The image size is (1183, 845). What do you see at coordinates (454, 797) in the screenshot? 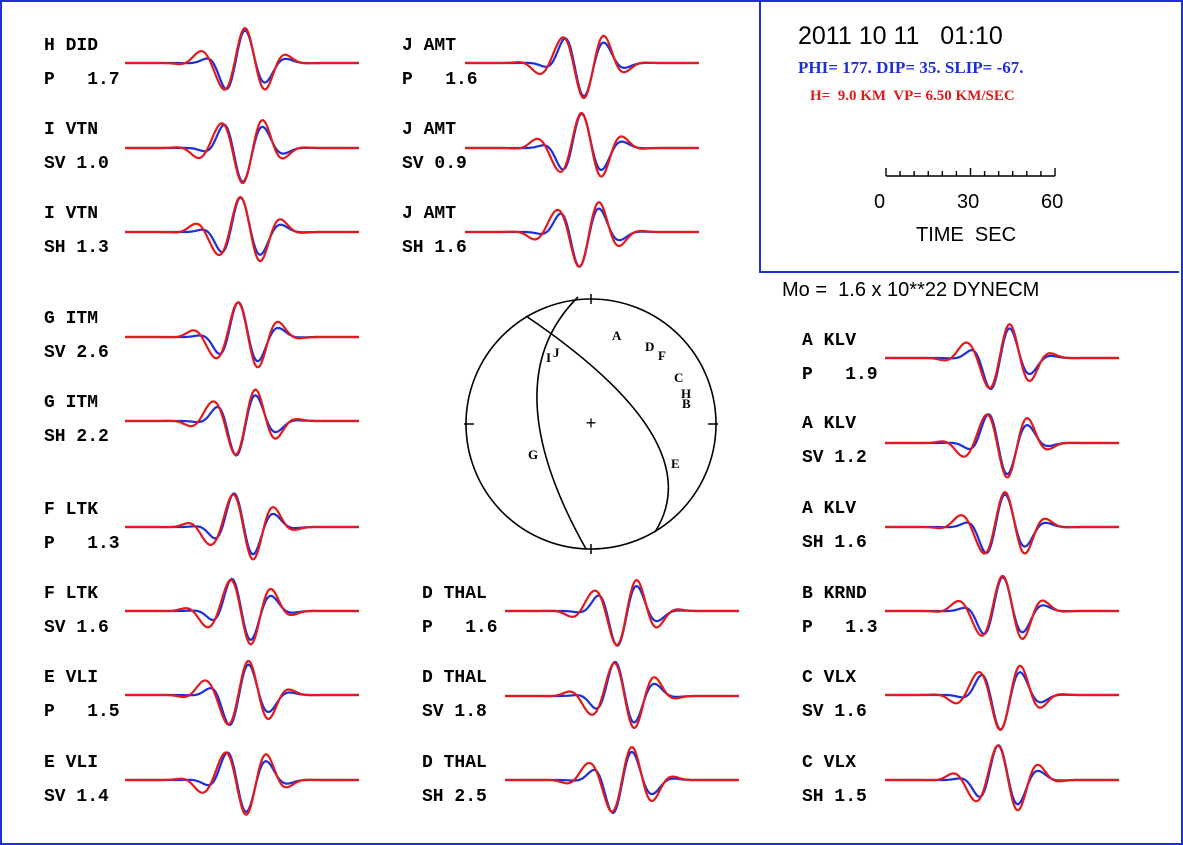
I see `component-amplitude-label: SH 2.5` at bounding box center [454, 797].